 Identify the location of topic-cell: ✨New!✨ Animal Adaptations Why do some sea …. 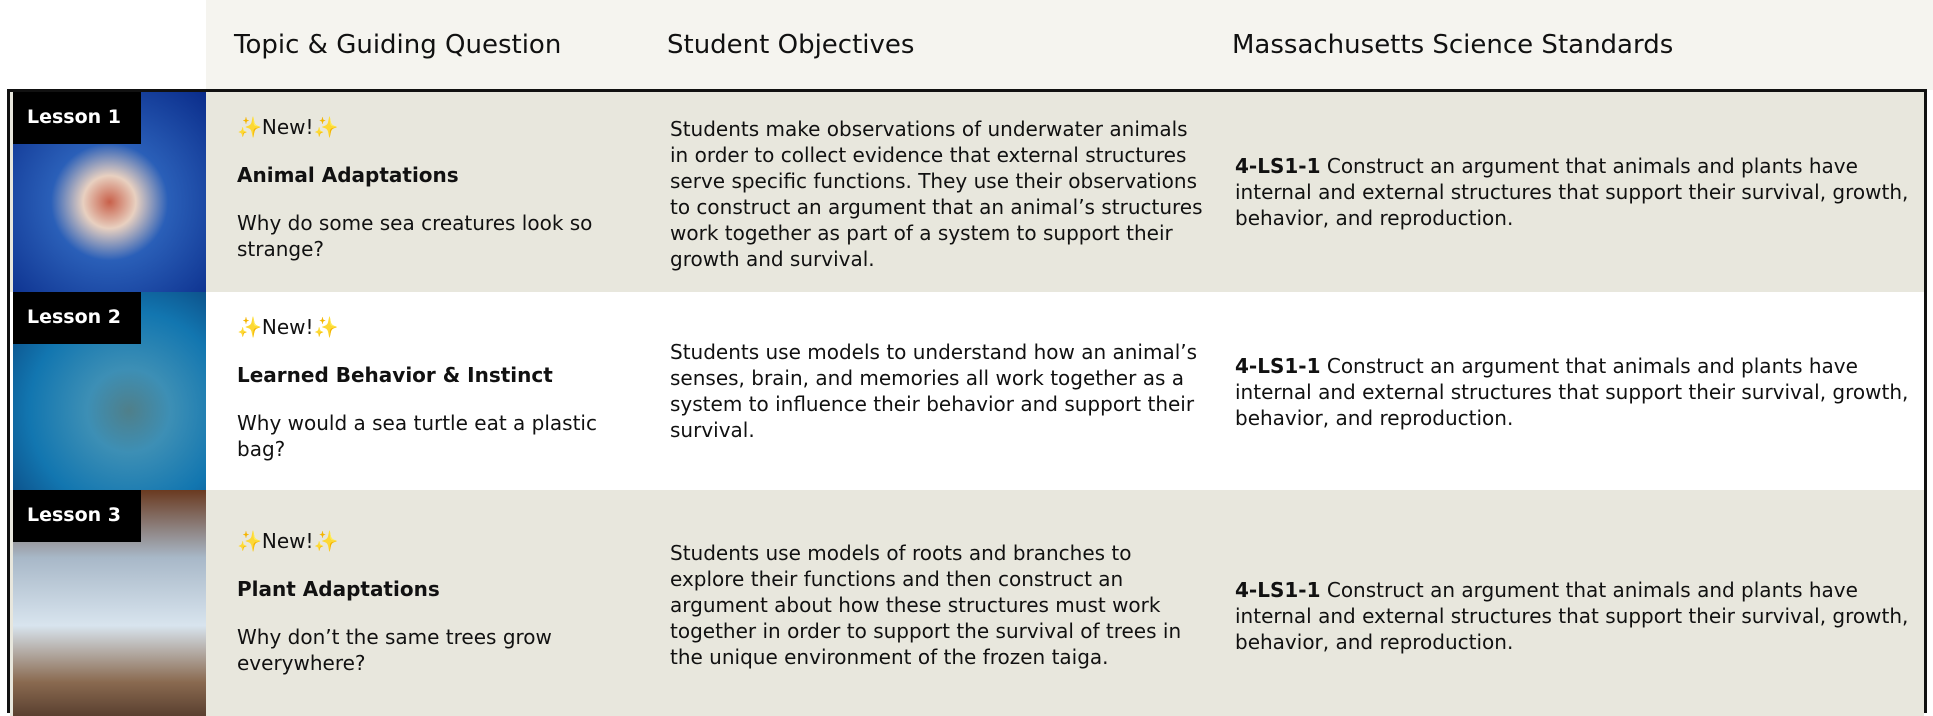
(437, 188).